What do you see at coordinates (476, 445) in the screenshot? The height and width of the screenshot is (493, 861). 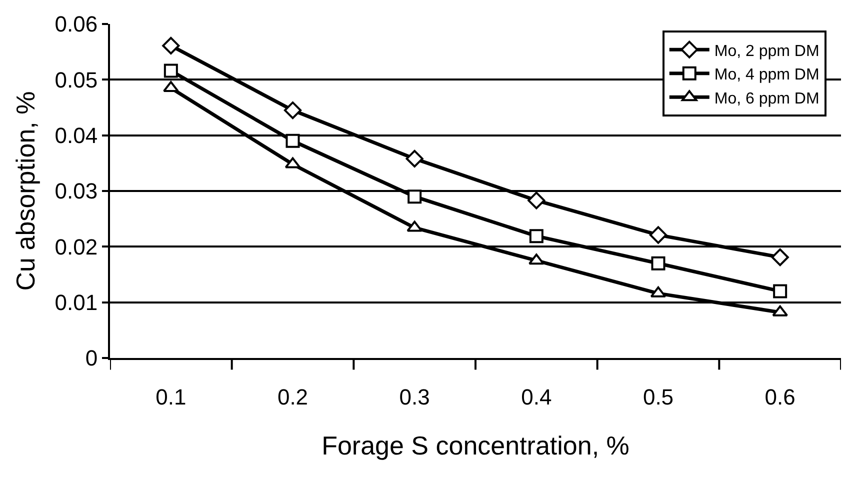 I see `x-axis-title: Forage S concentration, %` at bounding box center [476, 445].